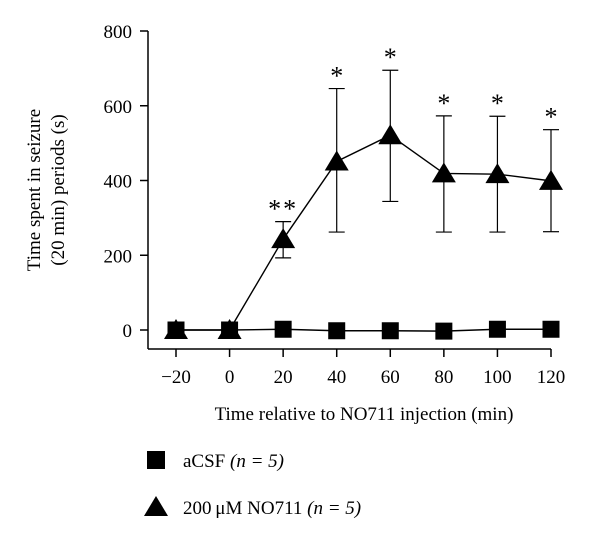 The width and height of the screenshot is (600, 555). What do you see at coordinates (283, 209) in the screenshot?
I see `significance-marker: **` at bounding box center [283, 209].